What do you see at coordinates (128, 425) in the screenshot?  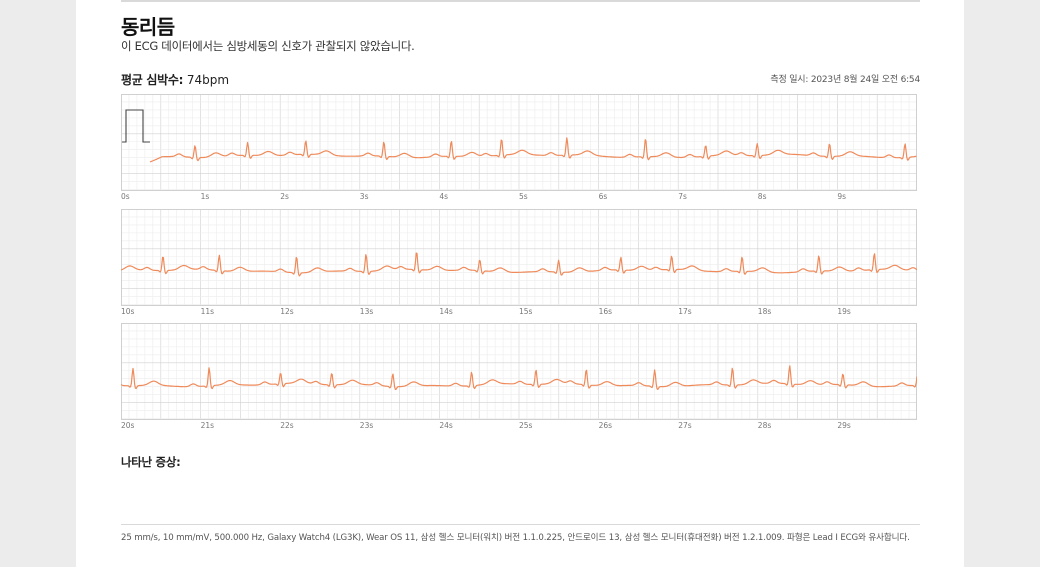 I see `ecg-tick-label: 20s` at bounding box center [128, 425].